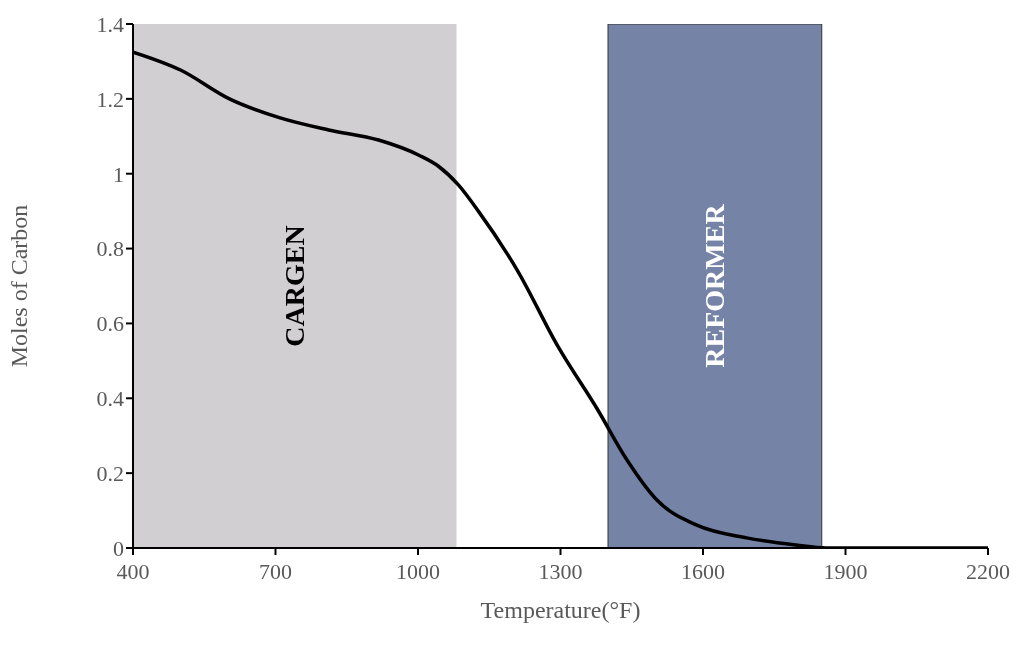 The width and height of the screenshot is (1029, 648). What do you see at coordinates (18, 286) in the screenshot?
I see `y-axis-title: Moles of Carbon` at bounding box center [18, 286].